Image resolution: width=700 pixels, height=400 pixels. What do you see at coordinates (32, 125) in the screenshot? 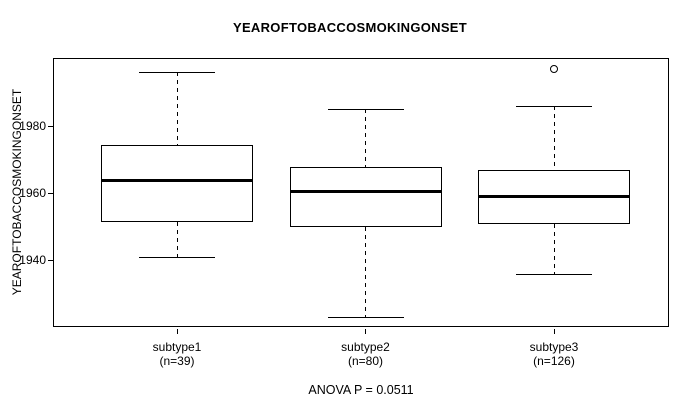
I see `y-tick-label: 1980` at bounding box center [32, 125].